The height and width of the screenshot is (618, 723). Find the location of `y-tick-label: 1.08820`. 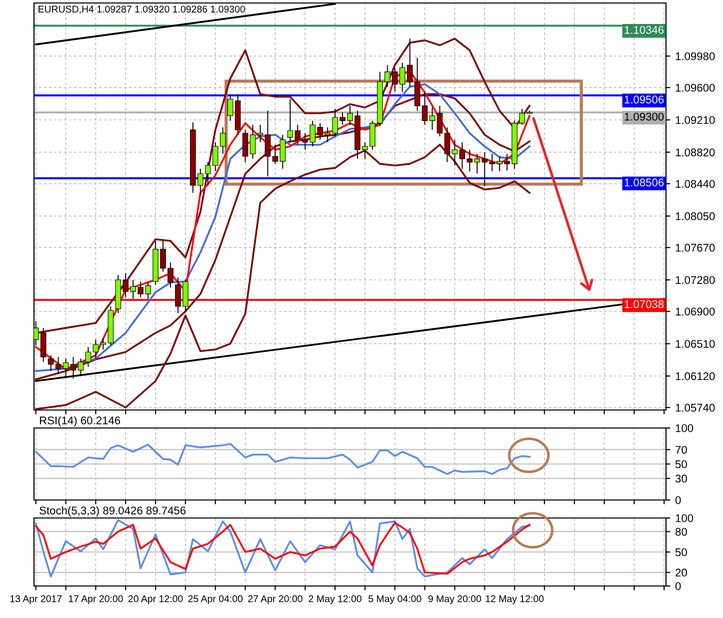

y-tick-label: 1.08820 is located at coordinates (695, 152).